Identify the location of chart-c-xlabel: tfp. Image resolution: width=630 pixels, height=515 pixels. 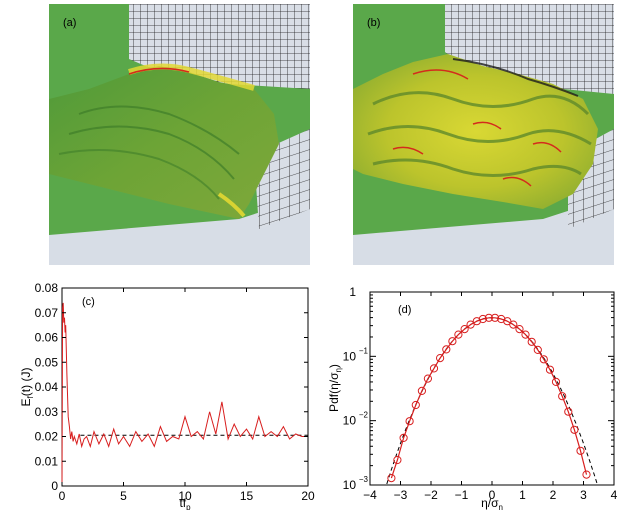
(185, 503).